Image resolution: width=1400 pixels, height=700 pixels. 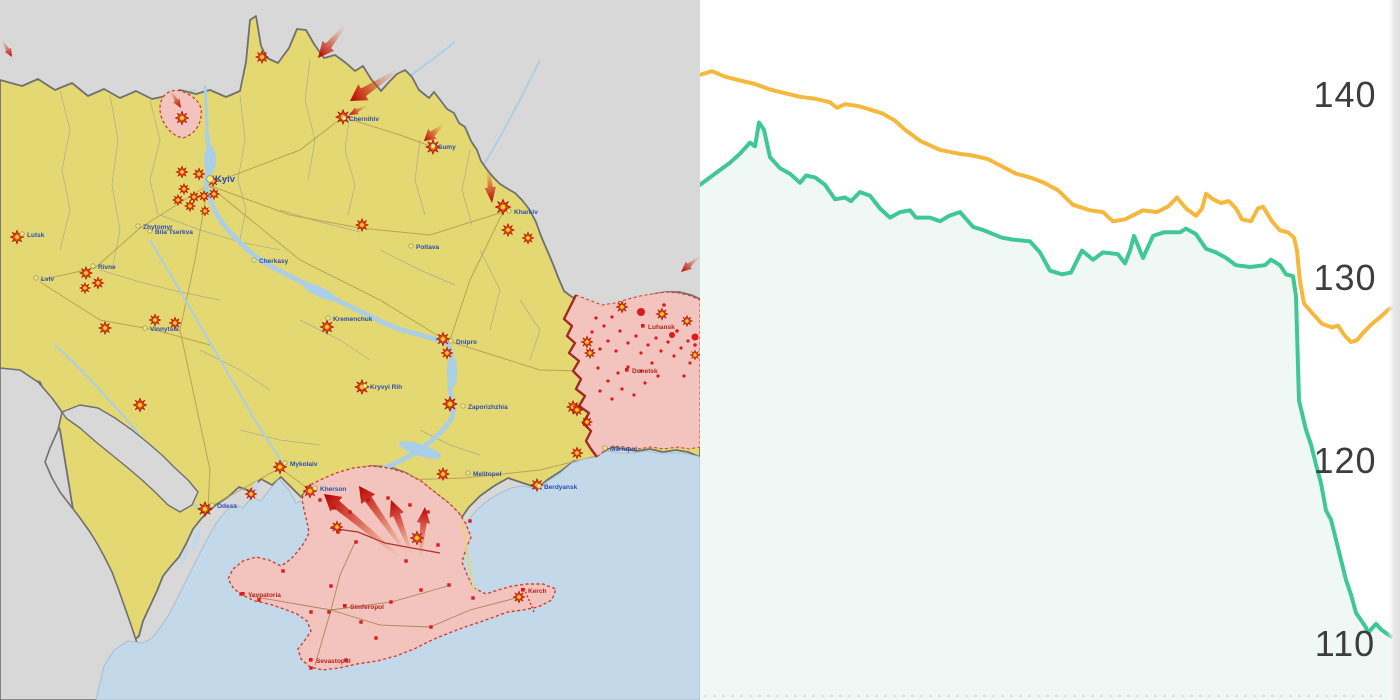 What do you see at coordinates (537, 591) in the screenshot?
I see `city-label: Kerch` at bounding box center [537, 591].